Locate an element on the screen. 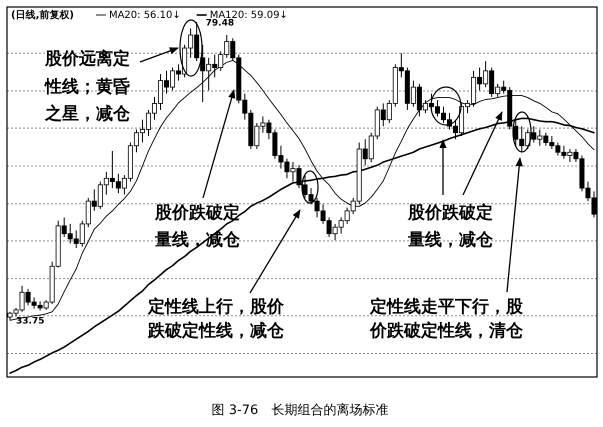 The width and height of the screenshot is (603, 427). legend-label: MA20: 56.10↓ is located at coordinates (144, 15).